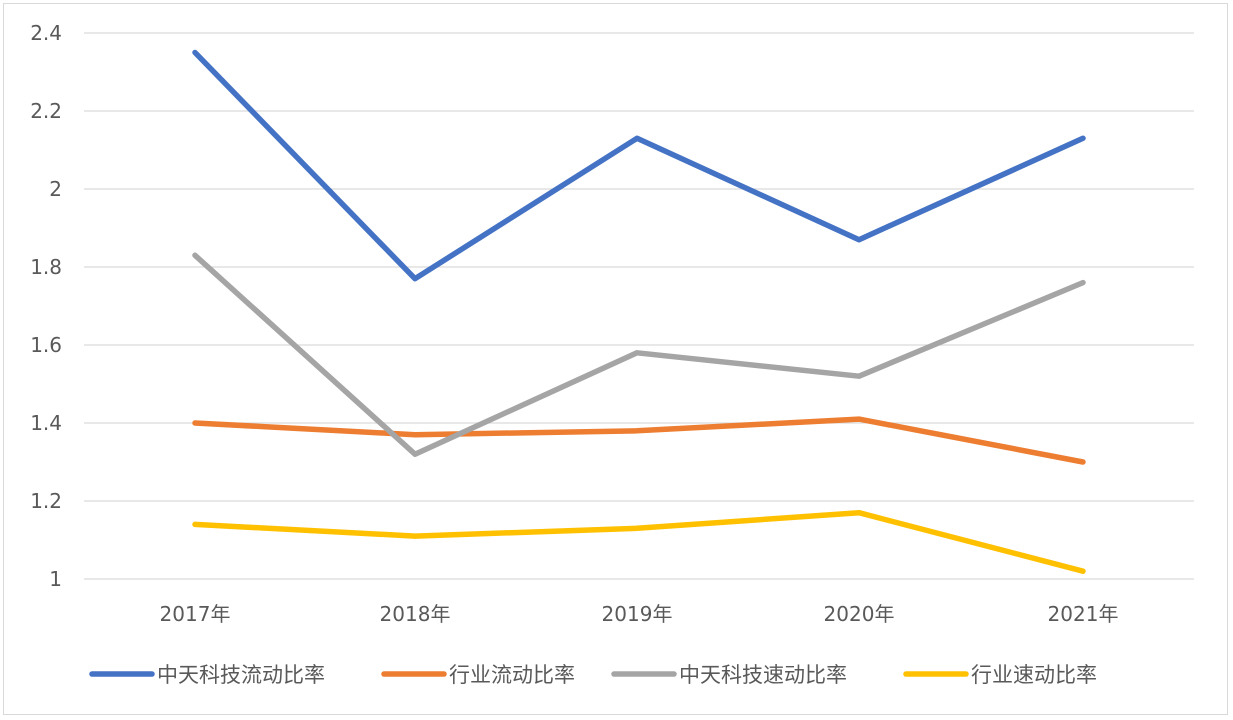 Image resolution: width=1233 pixels, height=720 pixels. What do you see at coordinates (46, 306) in the screenshot?
I see `y-axis-tick-labels: 1 1.2 1.4 1.6 1.8 2 2.2 2.4` at bounding box center [46, 306].